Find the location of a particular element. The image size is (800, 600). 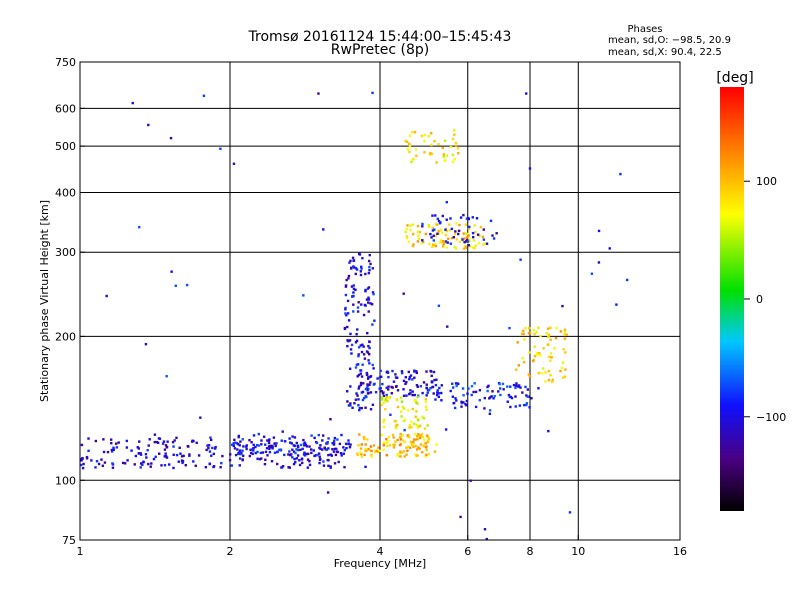

y-tick-label: 75 is located at coordinates (69, 540).